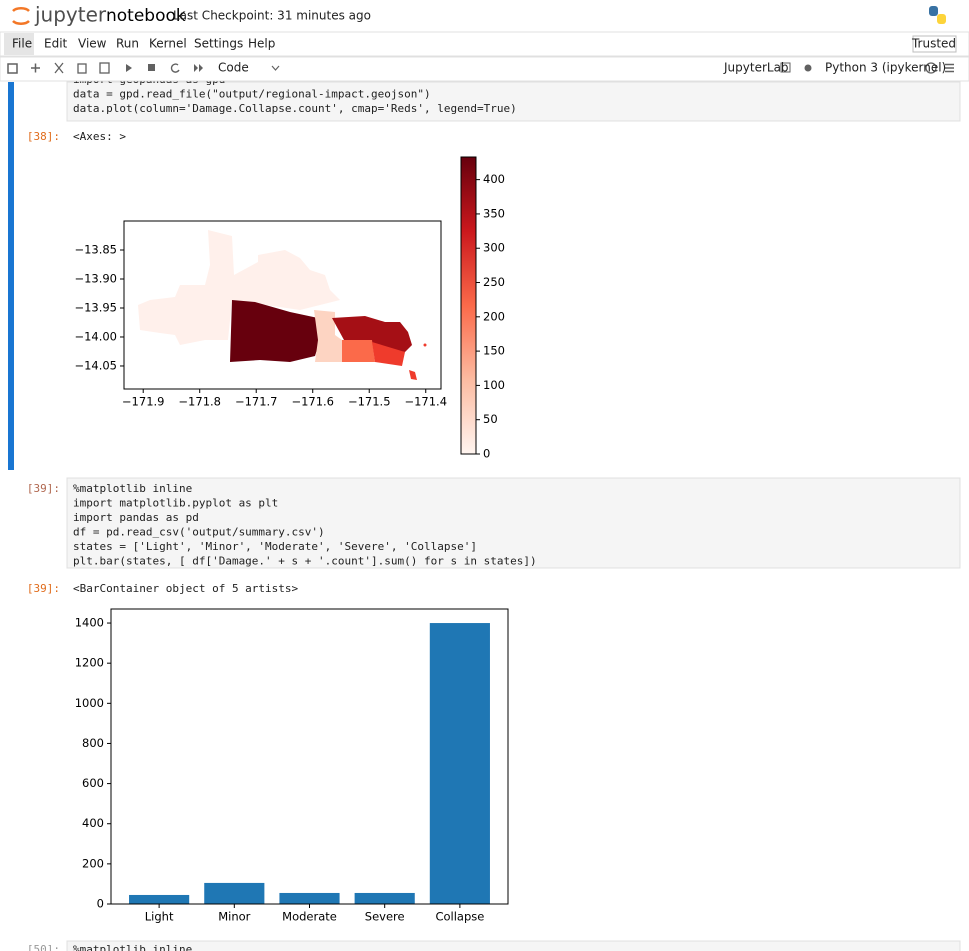 The width and height of the screenshot is (969, 951). Describe the element at coordinates (949, 68) in the screenshot. I see `menu-icon` at that location.